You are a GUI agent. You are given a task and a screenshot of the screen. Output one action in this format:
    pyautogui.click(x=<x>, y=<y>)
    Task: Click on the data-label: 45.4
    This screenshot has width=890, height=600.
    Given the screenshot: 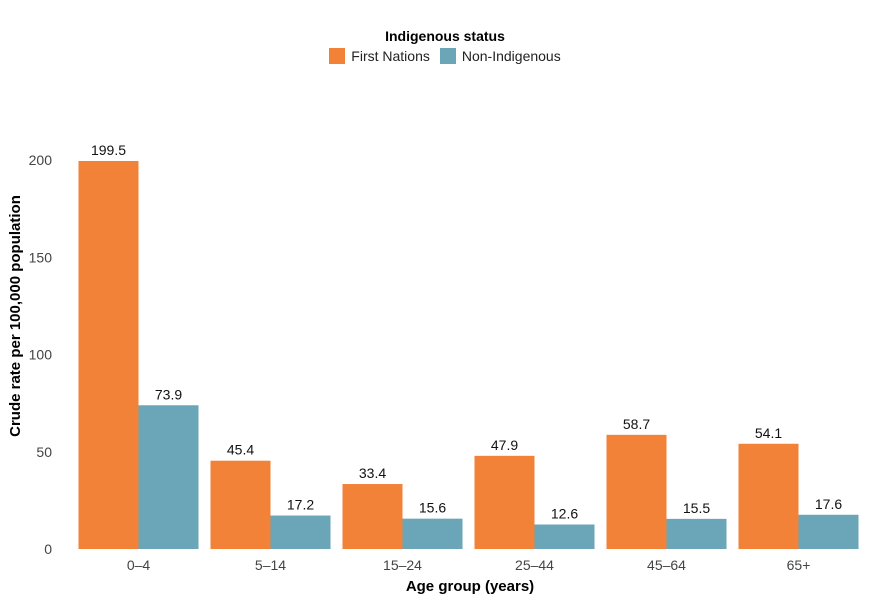 What is the action you would take?
    pyautogui.click(x=240, y=450)
    